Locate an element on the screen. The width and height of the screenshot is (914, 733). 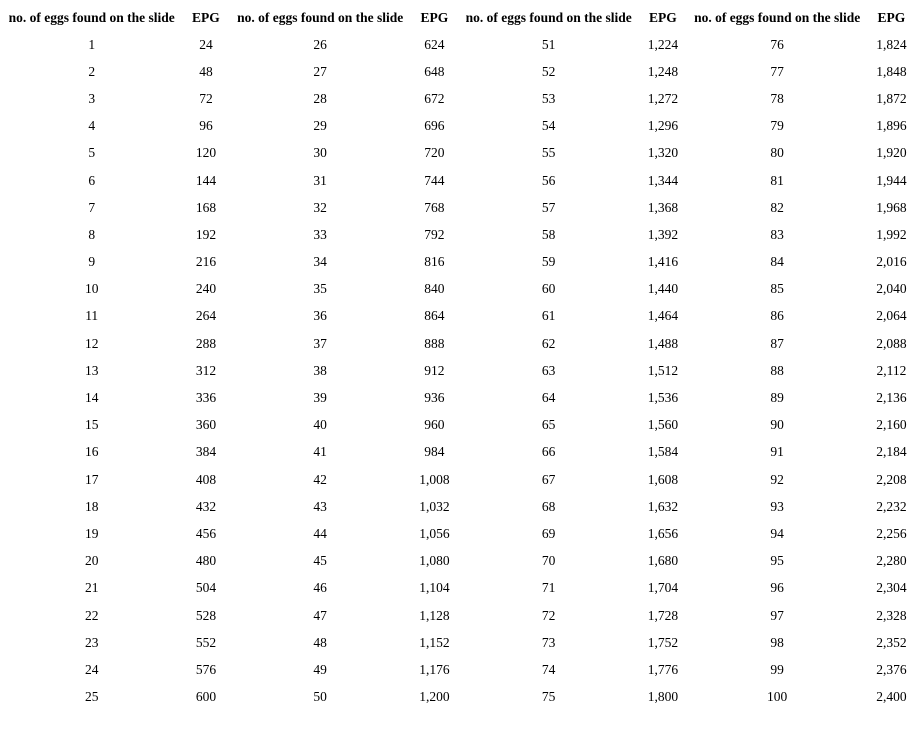
epg-value-cell: 1,872 is located at coordinates (891, 98).